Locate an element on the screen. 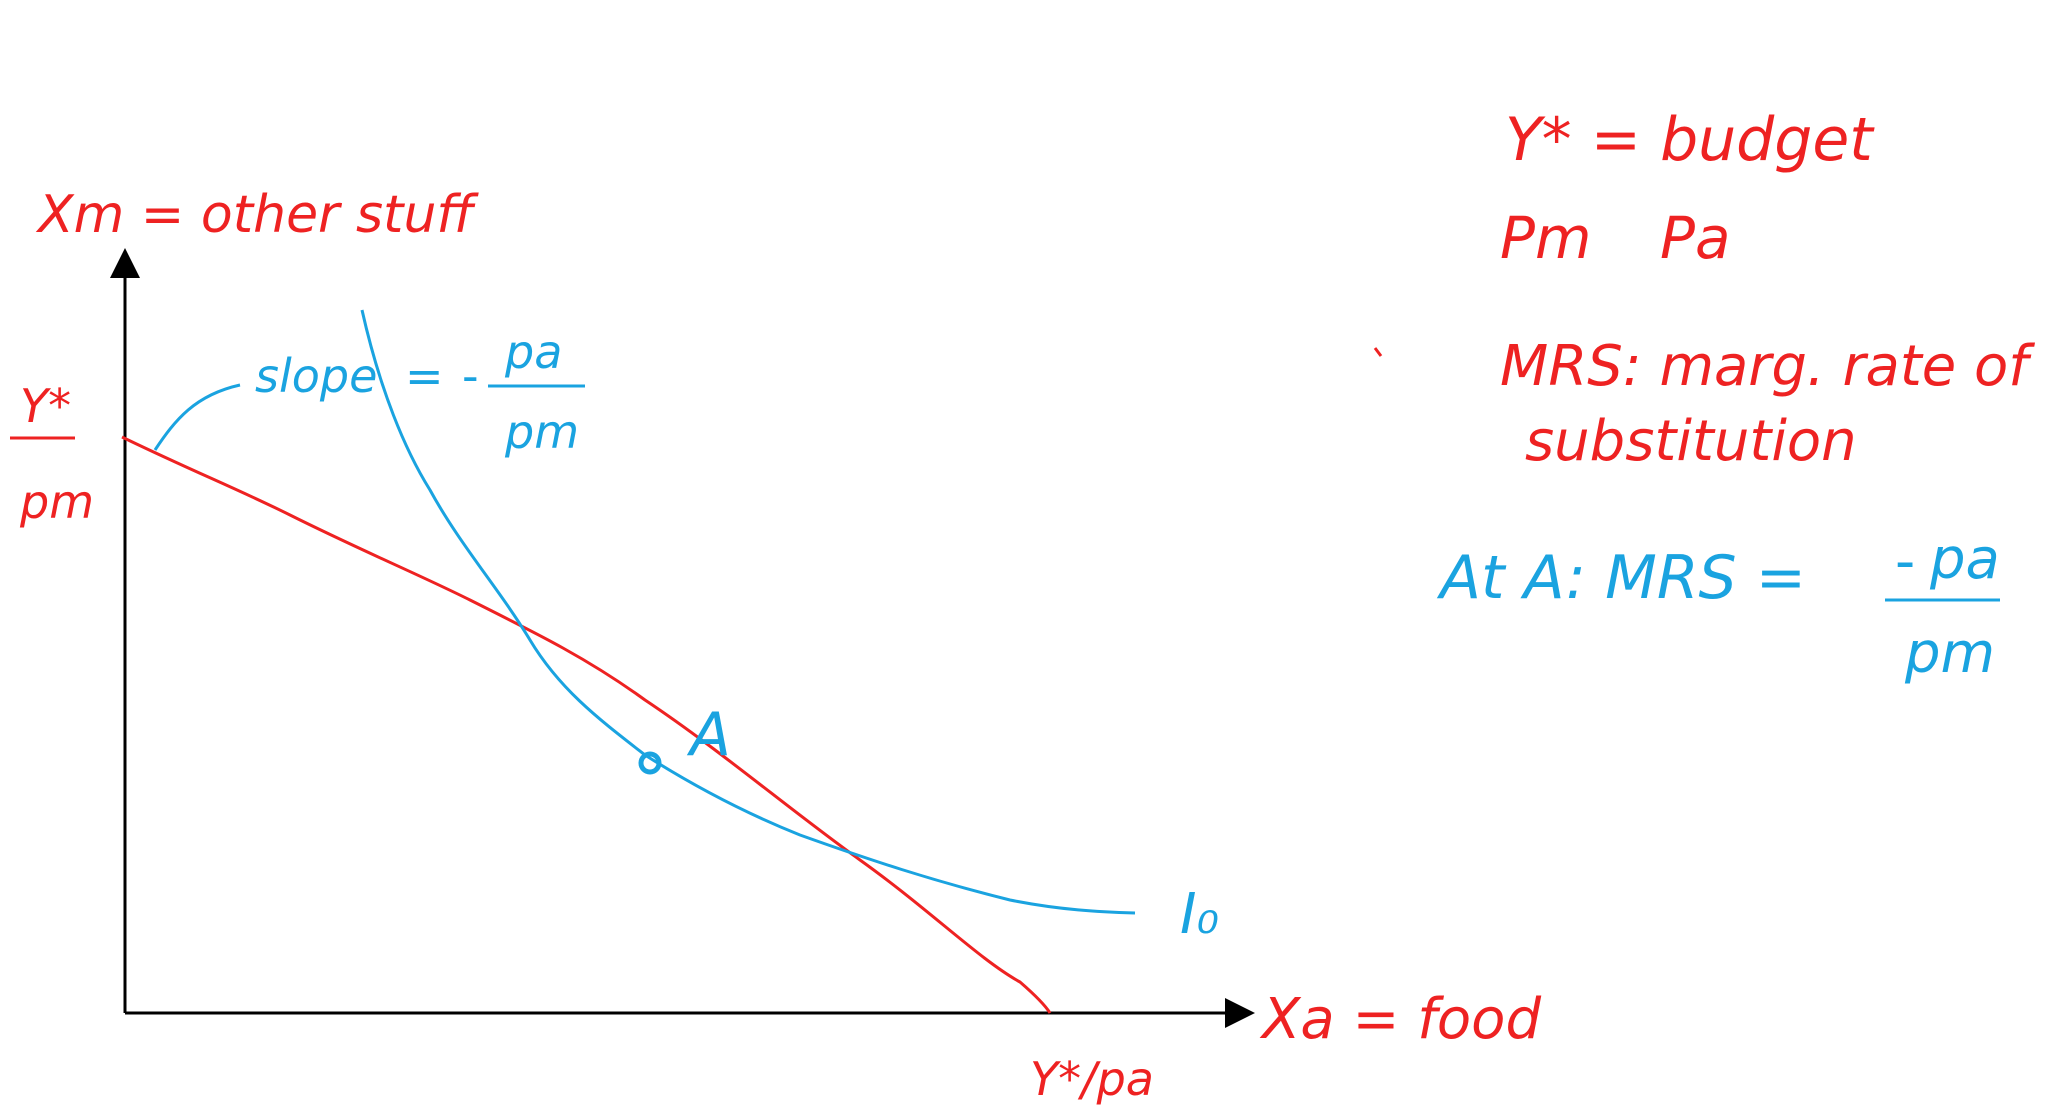  note-mrs-numerator: pa is located at coordinates (1964, 559).